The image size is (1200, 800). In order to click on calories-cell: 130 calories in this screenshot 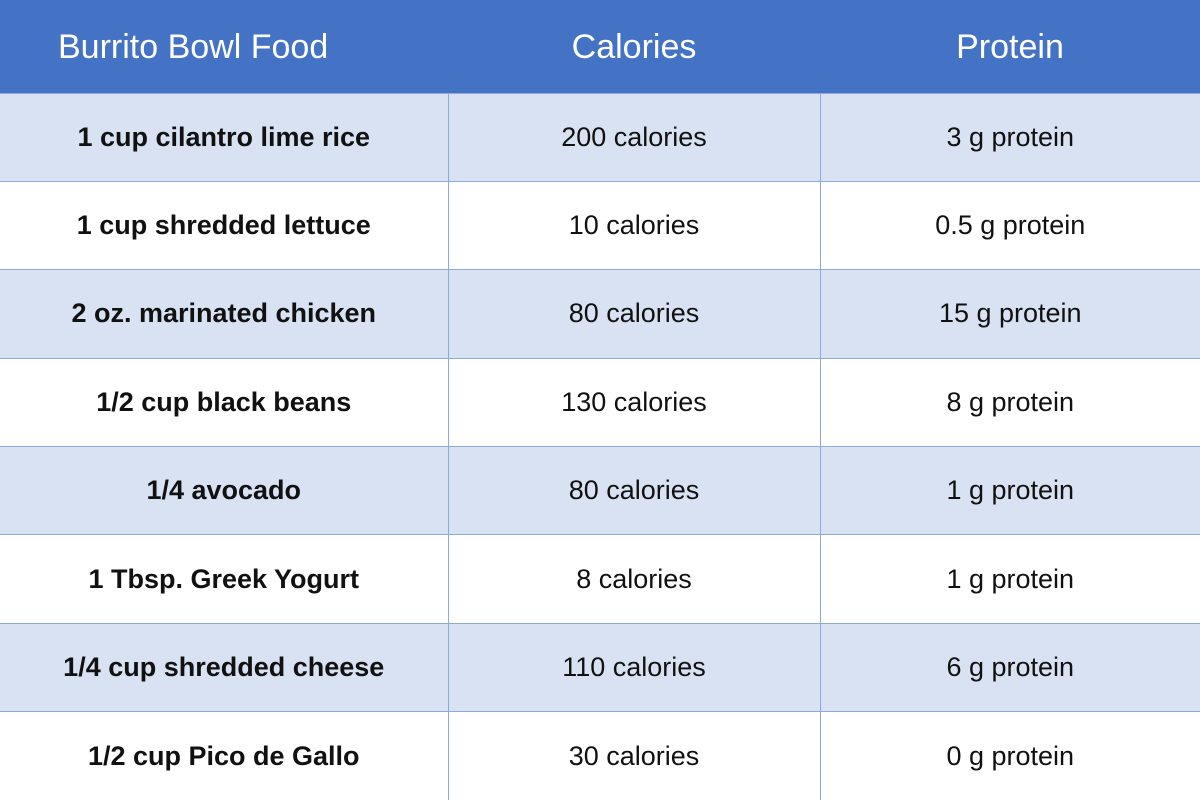, I will do `click(633, 402)`.